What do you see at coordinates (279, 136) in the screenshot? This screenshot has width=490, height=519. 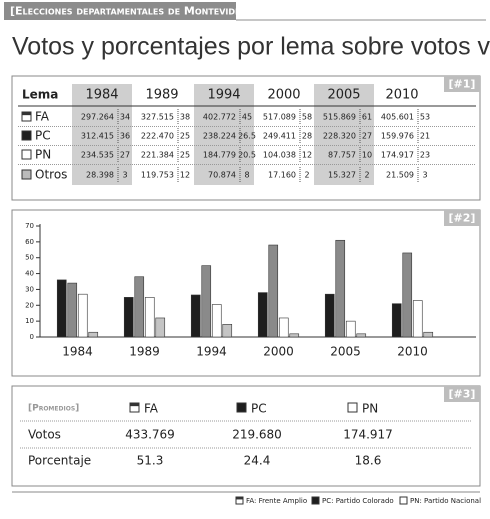 I see `votes-cell: 249.411` at bounding box center [279, 136].